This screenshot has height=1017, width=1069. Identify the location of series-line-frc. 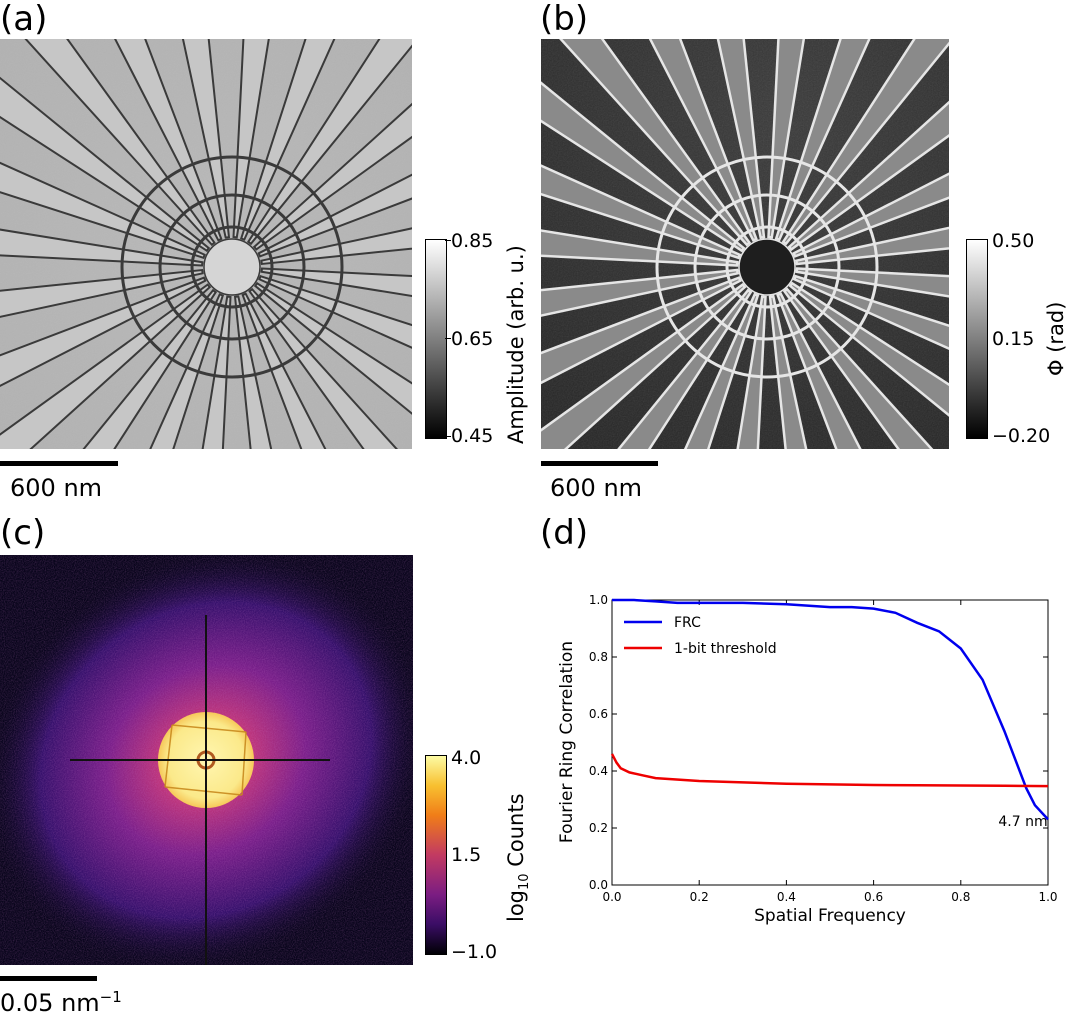
(830, 709).